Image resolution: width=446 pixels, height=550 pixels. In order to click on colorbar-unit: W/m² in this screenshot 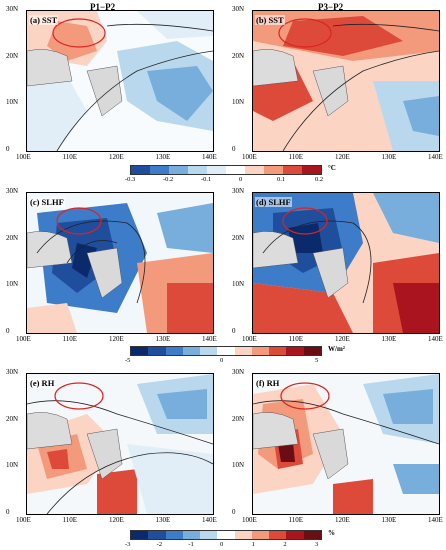, I will do `click(336, 349)`.